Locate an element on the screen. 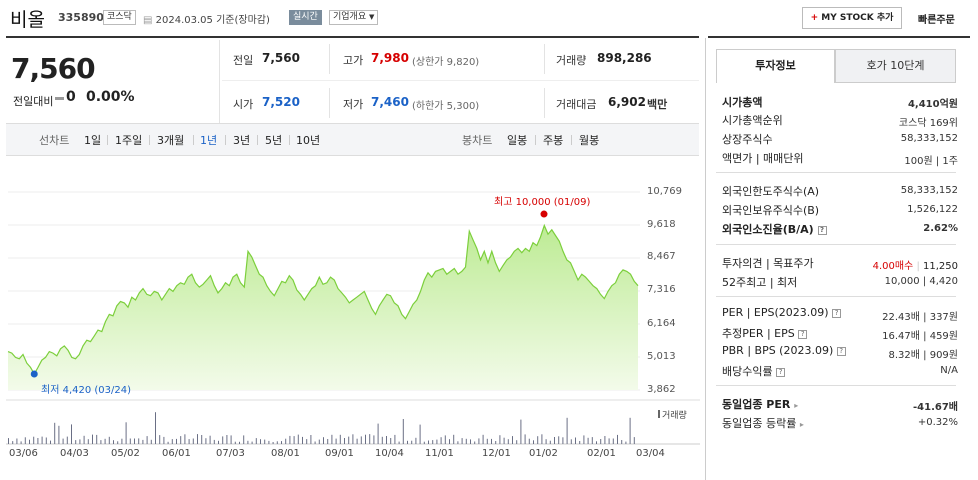 This screenshot has height=480, width=978. x-tick: 02/01 is located at coordinates (601, 453).